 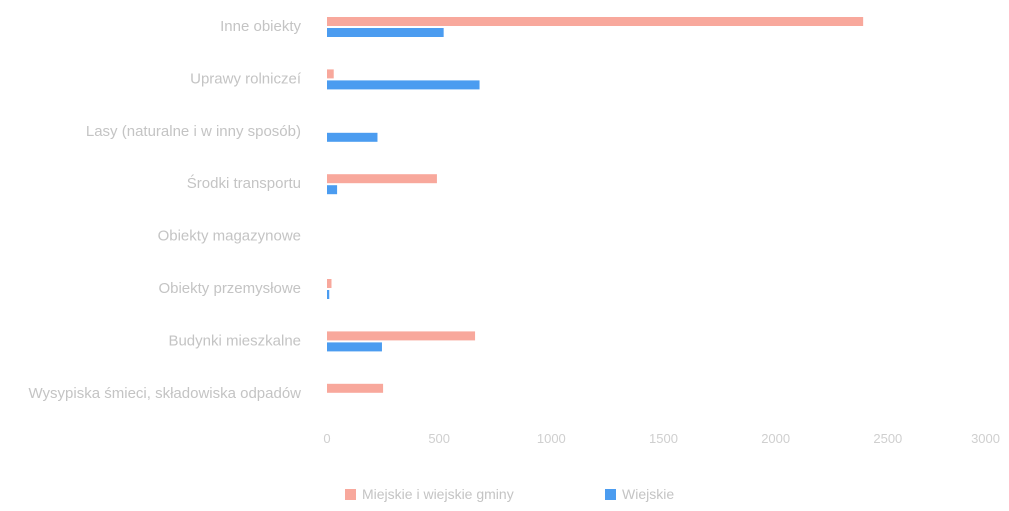 I want to click on category-label: Obiekty przemysłowe, so click(x=229, y=288).